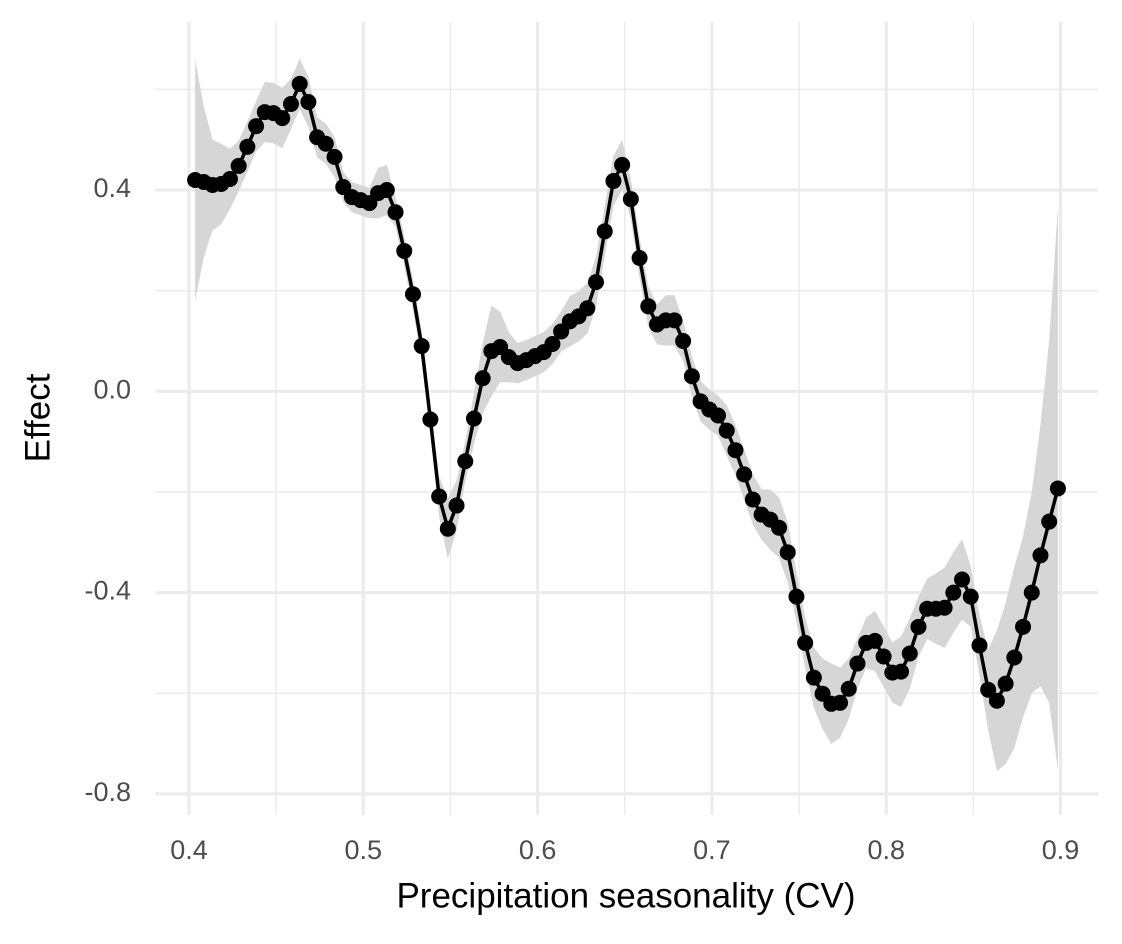 This screenshot has height=944, width=1122. Describe the element at coordinates (107, 591) in the screenshot. I see `y-tick-label: -0.4` at that location.